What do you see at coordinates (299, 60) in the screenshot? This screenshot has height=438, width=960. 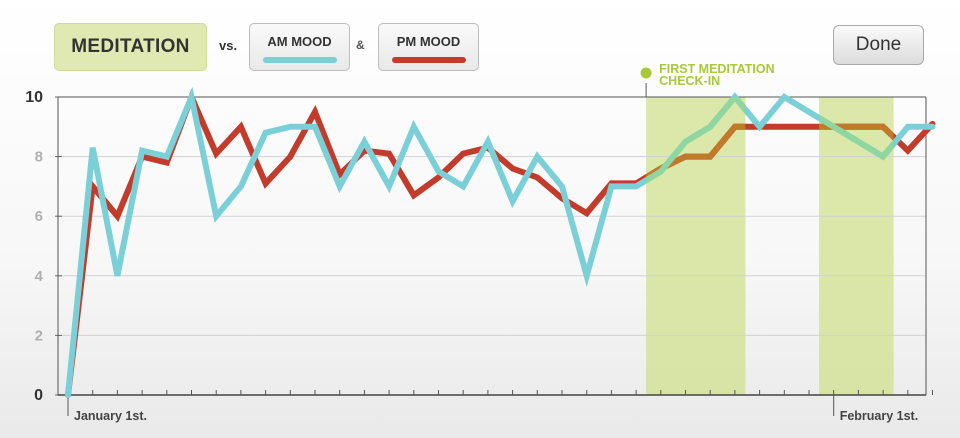 I see `am-mood-swatch` at bounding box center [299, 60].